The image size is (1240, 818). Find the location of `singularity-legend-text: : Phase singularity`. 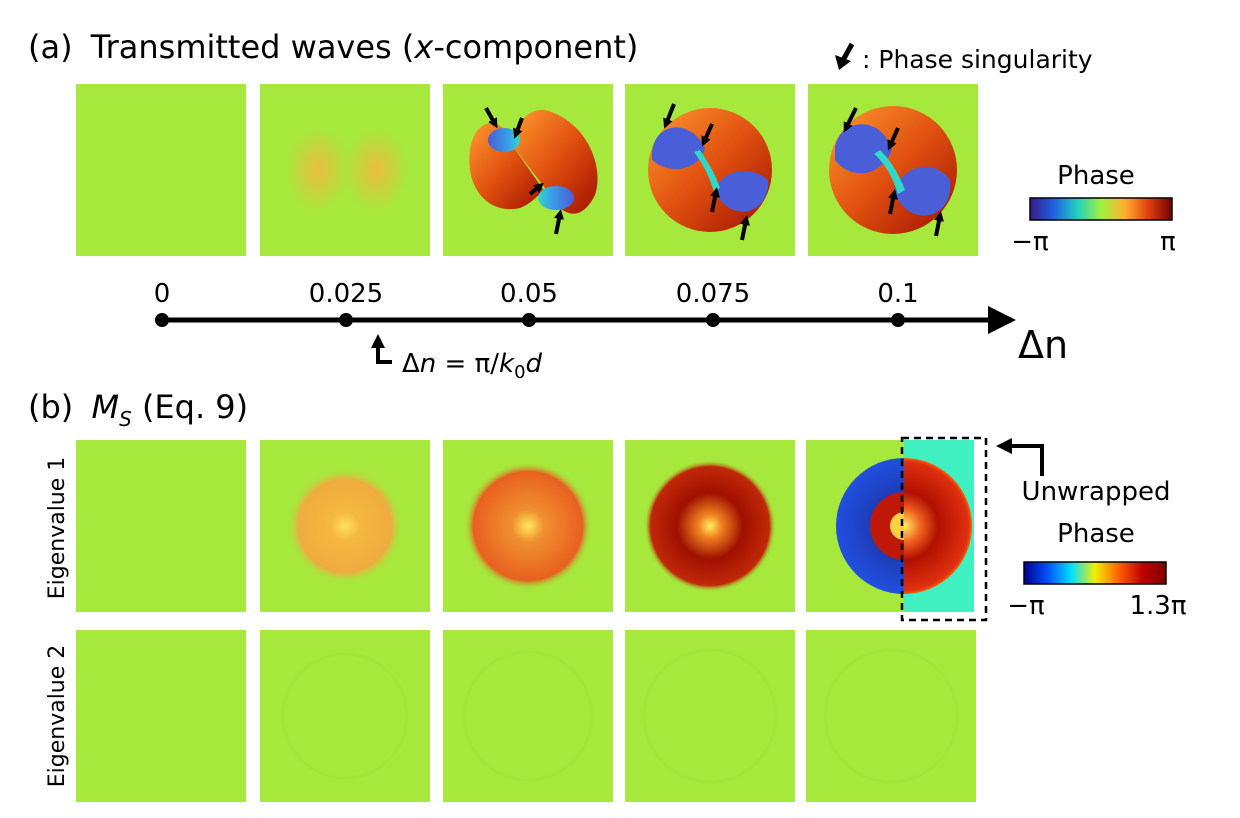

singularity-legend-text: : Phase singularity is located at coordinates (977, 59).